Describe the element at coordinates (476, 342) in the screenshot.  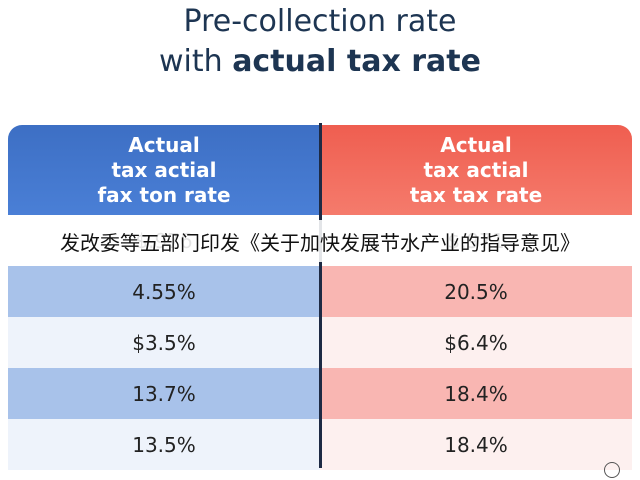
I see `table-cell: $6.4%` at that location.